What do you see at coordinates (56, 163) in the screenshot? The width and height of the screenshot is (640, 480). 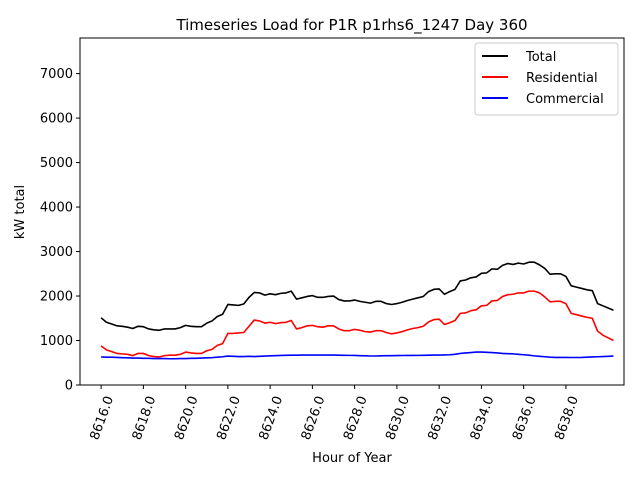 I see `y-tick-label: 5000` at bounding box center [56, 163].